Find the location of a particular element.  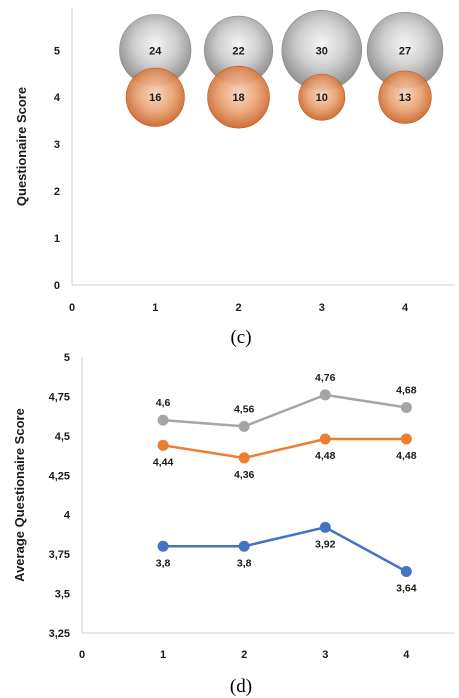

bubble-label: 18 is located at coordinates (238, 98).